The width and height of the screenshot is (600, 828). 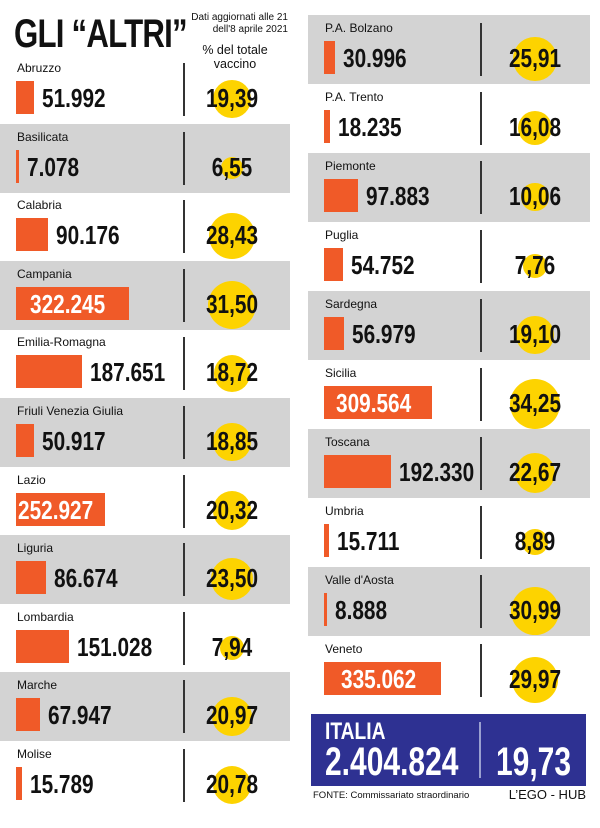 What do you see at coordinates (43, 136) in the screenshot?
I see `region-label: Basilicata` at bounding box center [43, 136].